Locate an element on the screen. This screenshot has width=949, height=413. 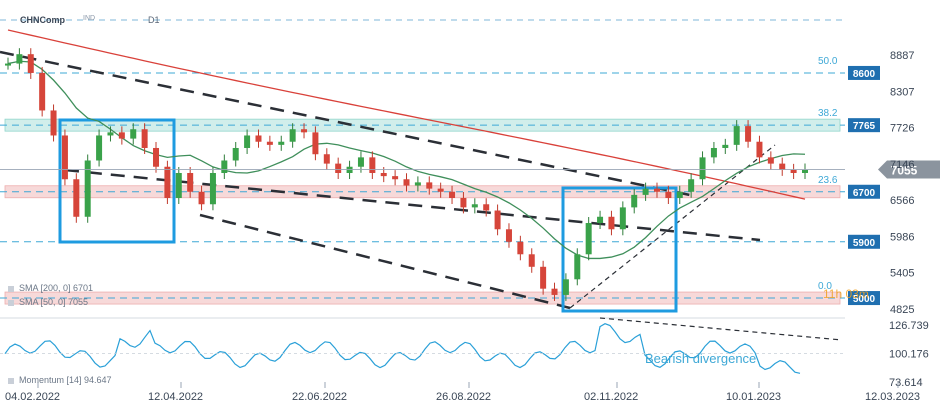
price-tick-label: 4825 is located at coordinates (902, 310).